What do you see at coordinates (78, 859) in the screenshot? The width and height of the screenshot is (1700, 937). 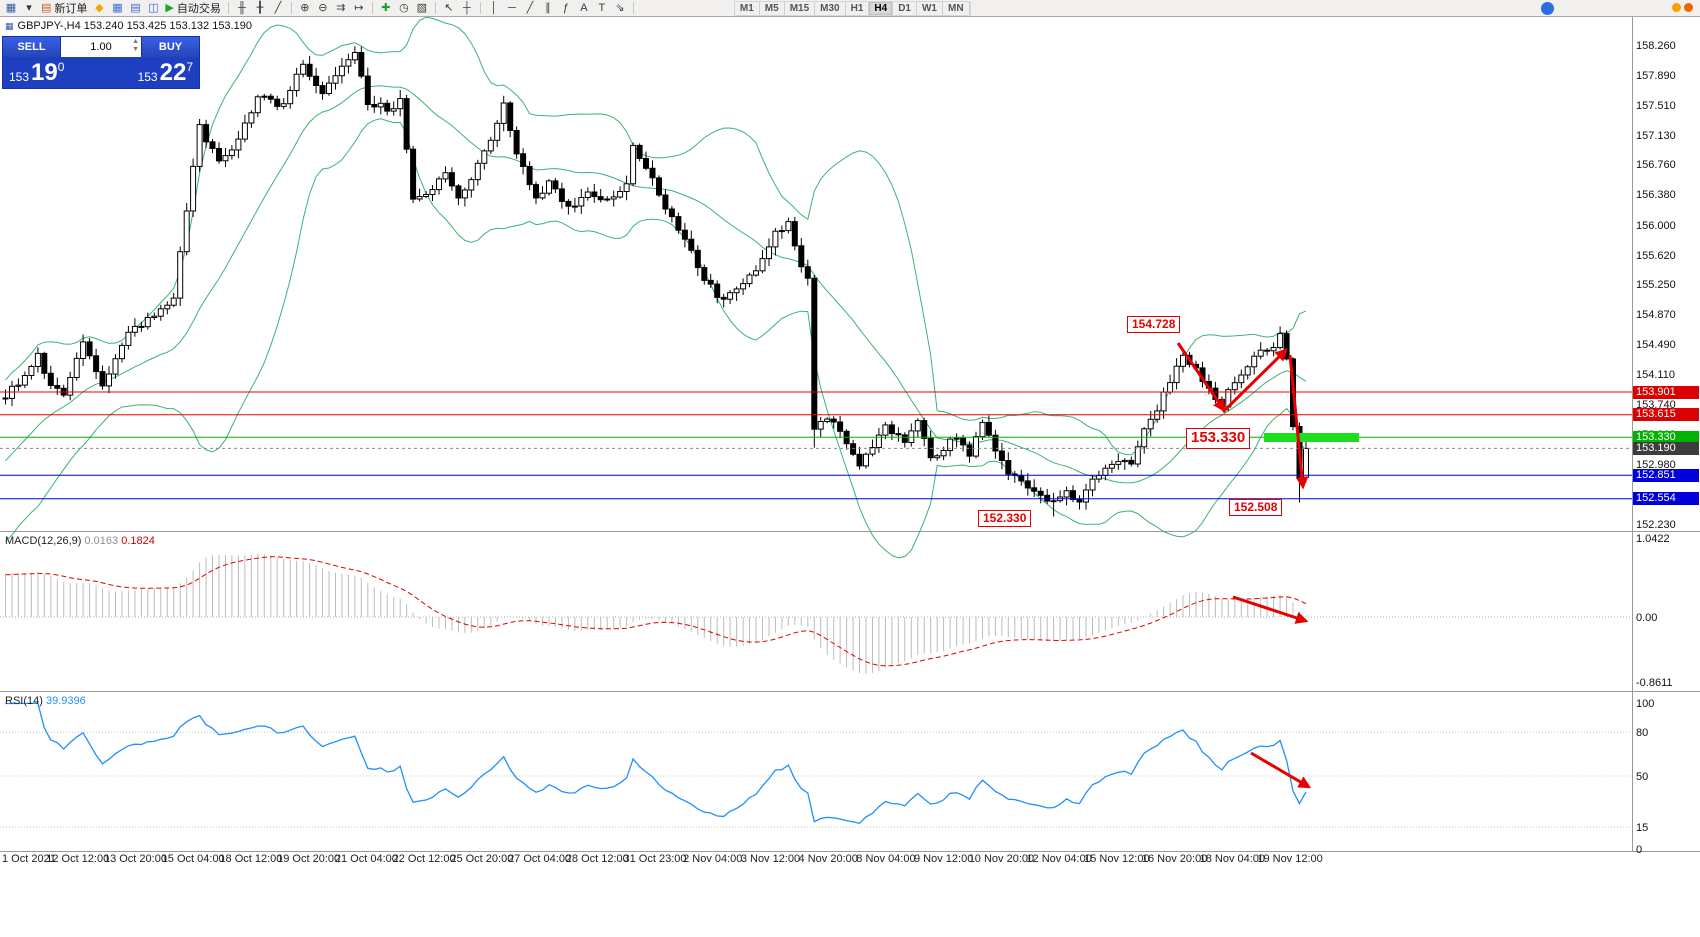 I see `time-axis-label: 12 Oct 12:00` at bounding box center [78, 859].